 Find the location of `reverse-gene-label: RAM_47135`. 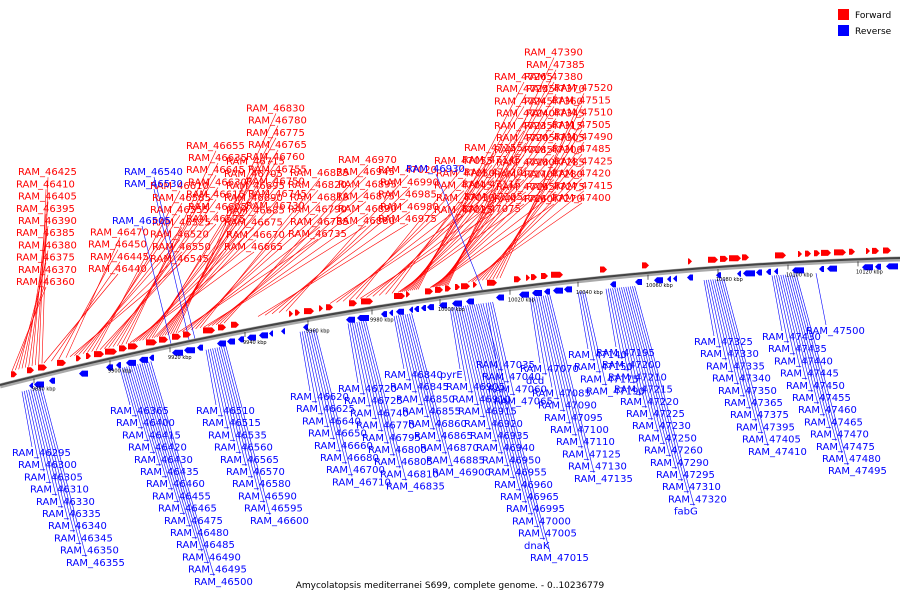

reverse-gene-label: RAM_47135 is located at coordinates (603, 479).